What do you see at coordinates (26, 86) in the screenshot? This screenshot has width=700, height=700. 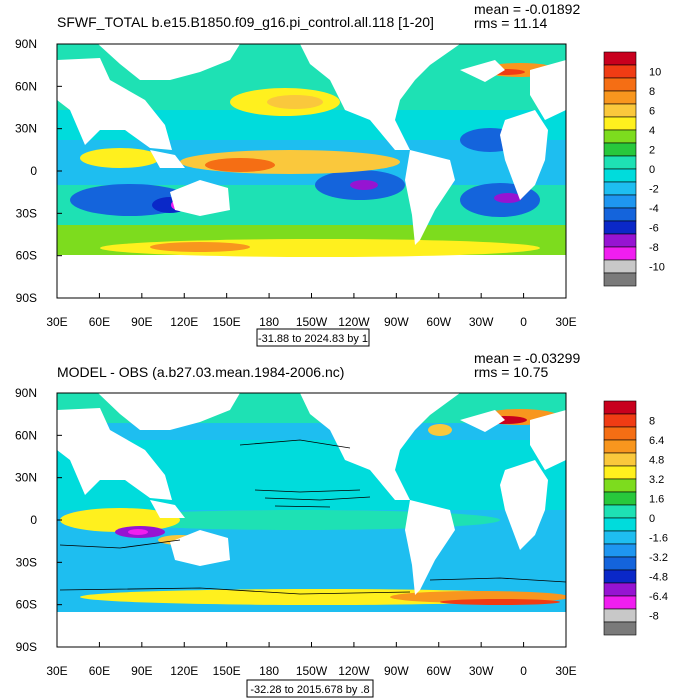 I see `y-tick-label: 60N` at bounding box center [26, 86].